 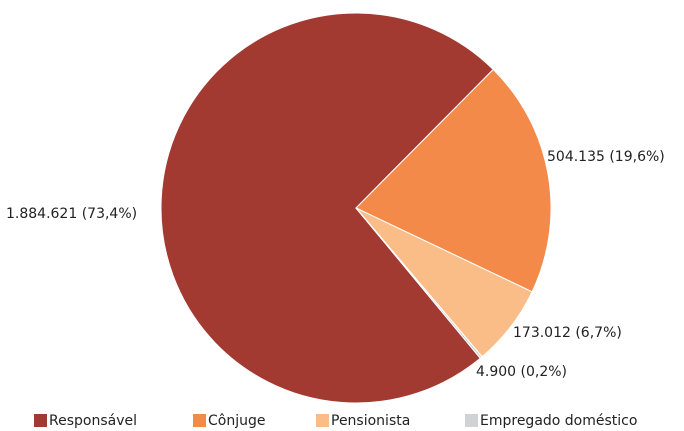 What do you see at coordinates (419, 283) in the screenshot?
I see `pie-slice` at bounding box center [419, 283].